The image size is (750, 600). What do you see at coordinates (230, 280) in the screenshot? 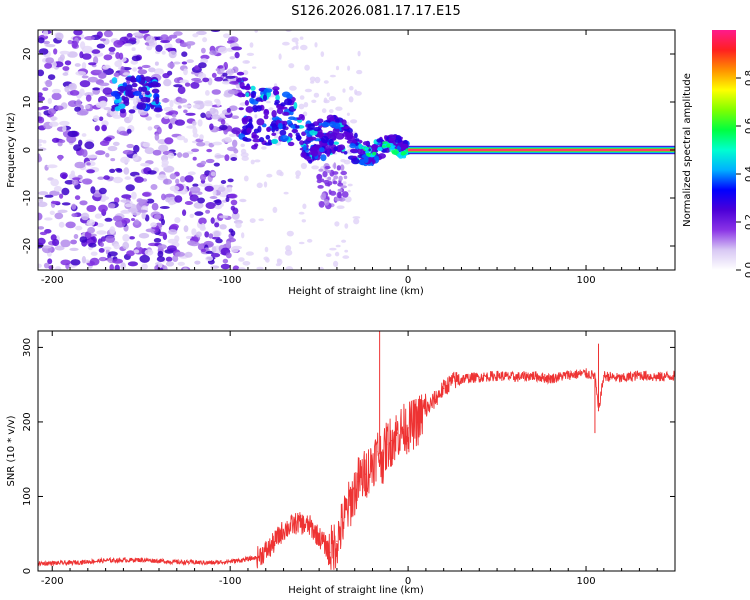
I see `x-tick-label: -100` at bounding box center [230, 280].